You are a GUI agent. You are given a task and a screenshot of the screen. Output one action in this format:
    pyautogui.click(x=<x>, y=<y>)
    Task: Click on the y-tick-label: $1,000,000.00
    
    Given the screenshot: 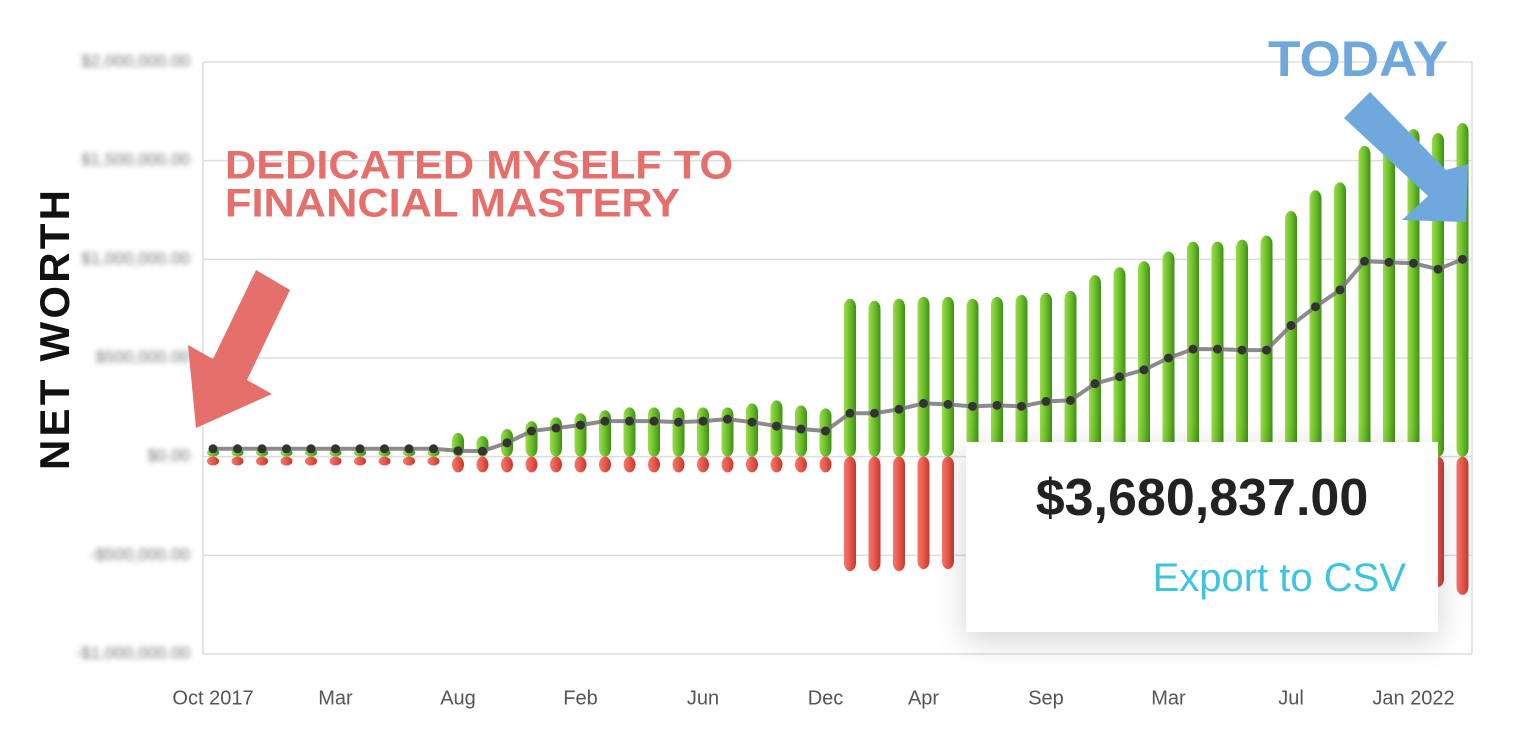 What is the action you would take?
    pyautogui.click(x=135, y=258)
    